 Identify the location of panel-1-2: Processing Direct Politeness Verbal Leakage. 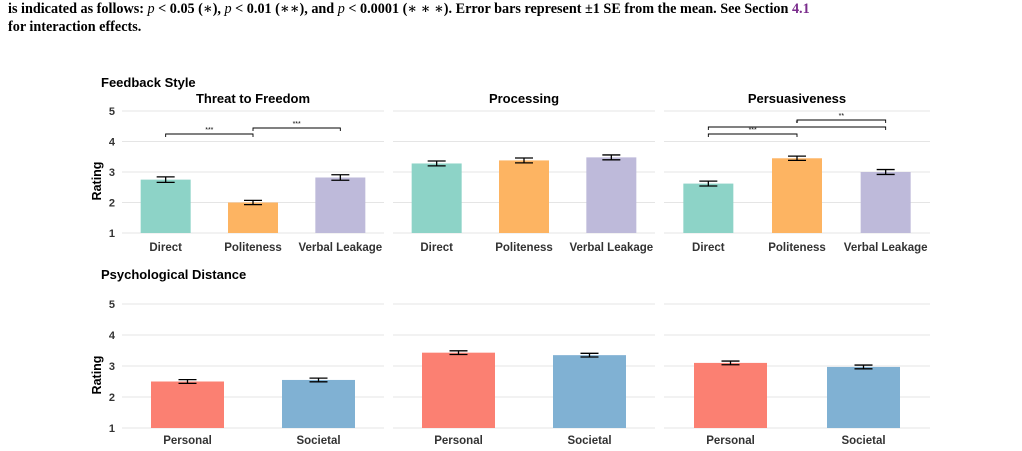
(524, 172).